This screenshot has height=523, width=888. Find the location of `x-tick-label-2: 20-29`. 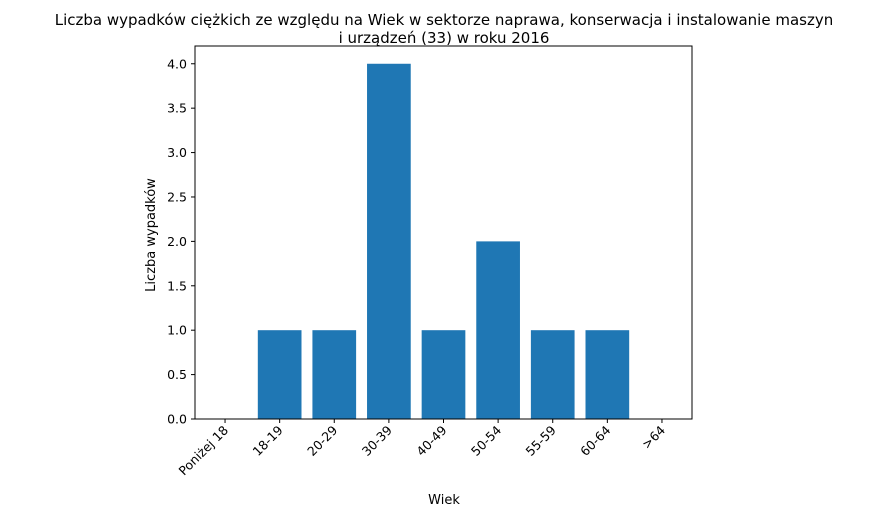

x-tick-label-2: 20-29 is located at coordinates (322, 440).